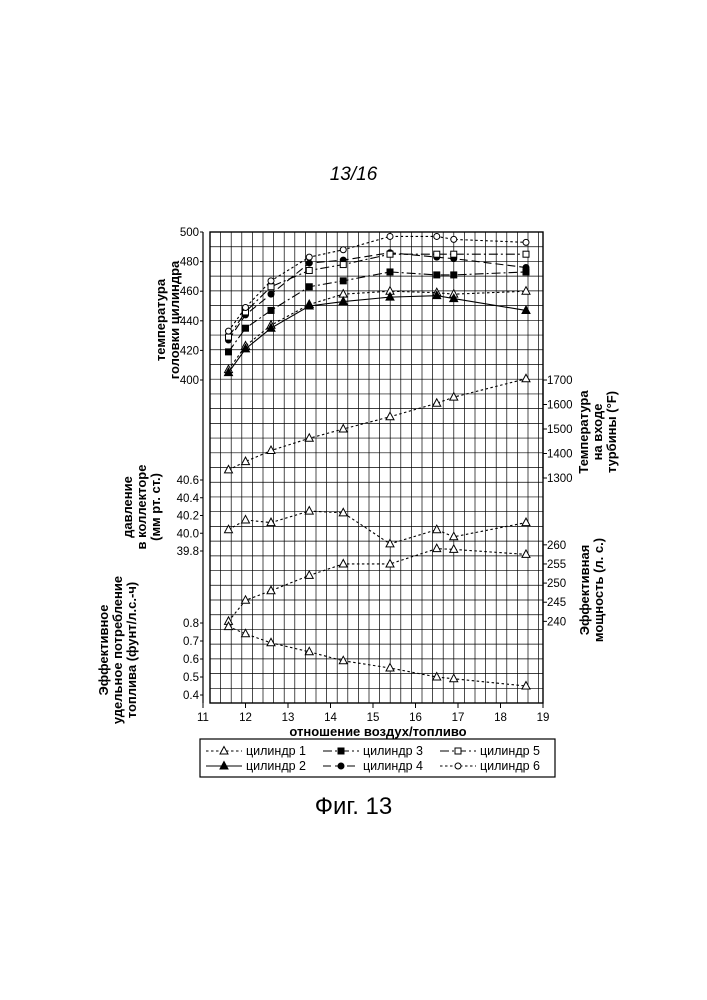 Image resolution: width=707 pixels, height=1000 pixels. Describe the element at coordinates (189, 233) in the screenshot. I see `y-tick-label: 500` at that location.